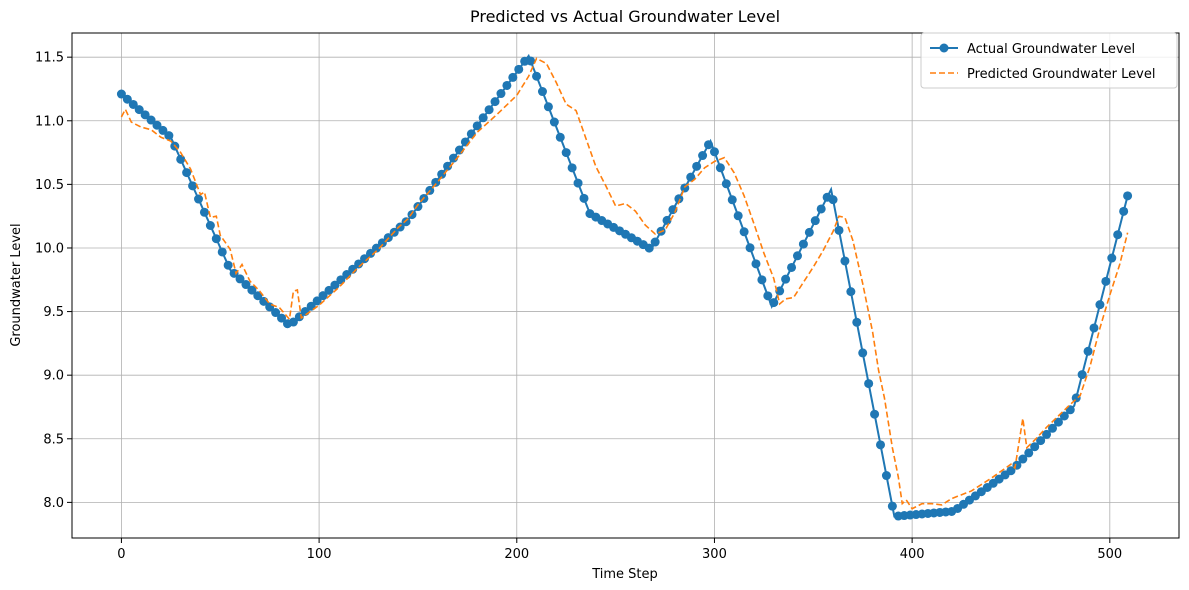  What do you see at coordinates (1109, 554) in the screenshot?
I see `x-tick-label: 500` at bounding box center [1109, 554].